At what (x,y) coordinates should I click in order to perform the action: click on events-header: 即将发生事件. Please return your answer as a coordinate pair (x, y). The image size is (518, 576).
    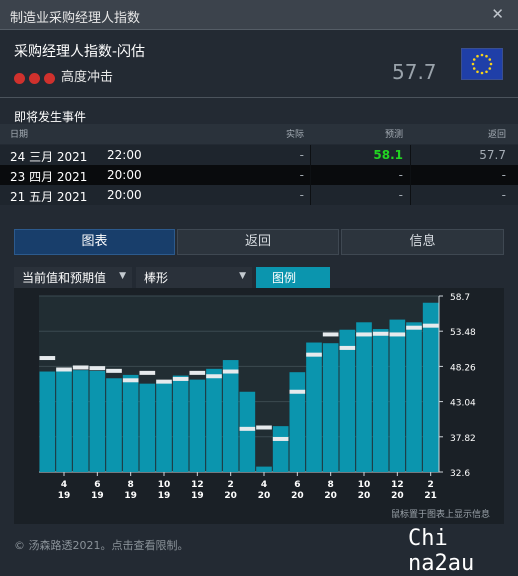
    Looking at the image, I should click on (50, 117).